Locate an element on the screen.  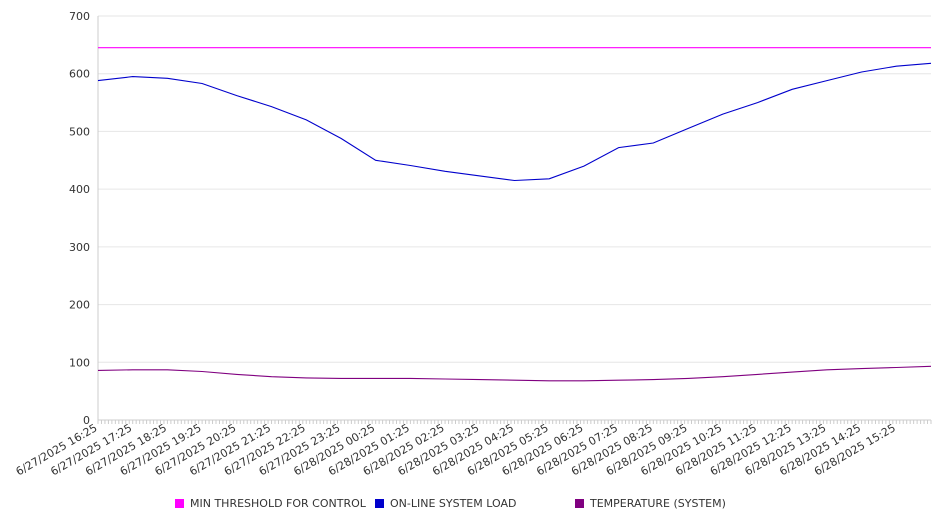
legend-label: ON-LINE SYSTEM LOAD is located at coordinates (453, 503).